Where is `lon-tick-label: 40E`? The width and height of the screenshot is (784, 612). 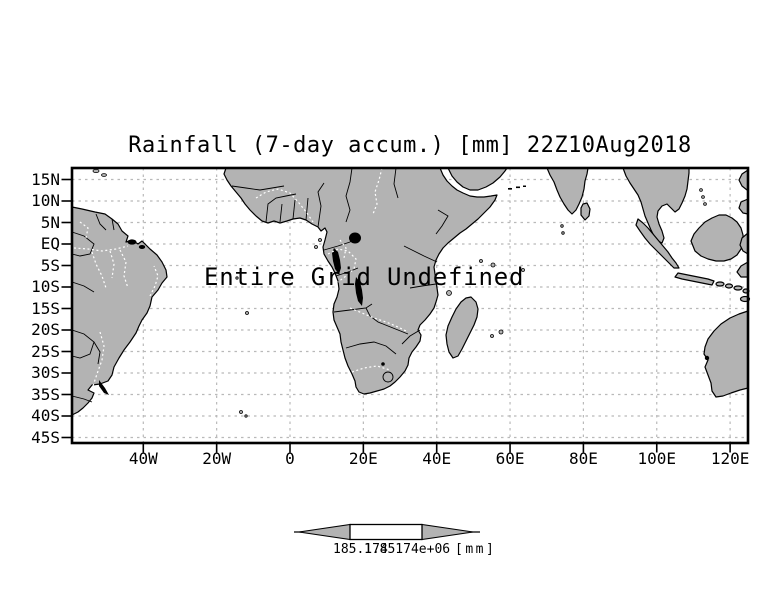
lon-tick-label: 40E is located at coordinates (437, 458).